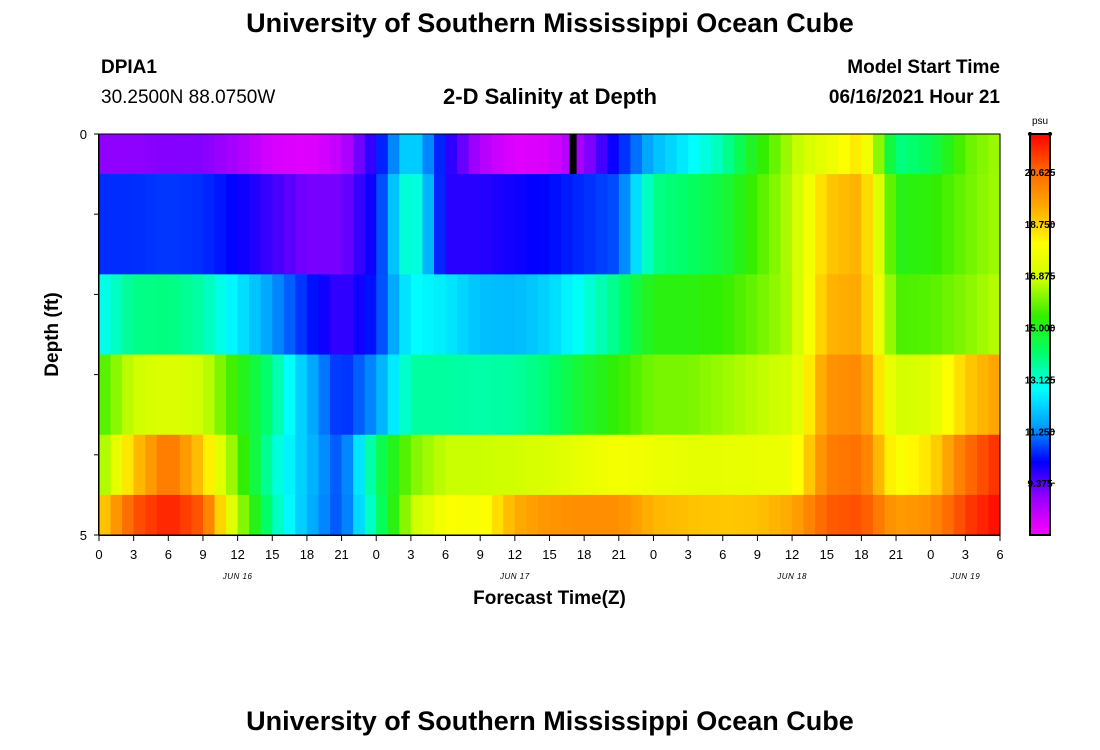 This screenshot has height=750, width=1100. What do you see at coordinates (1040, 277) in the screenshot?
I see `colorbar-tick-label: 16.875` at bounding box center [1040, 277].